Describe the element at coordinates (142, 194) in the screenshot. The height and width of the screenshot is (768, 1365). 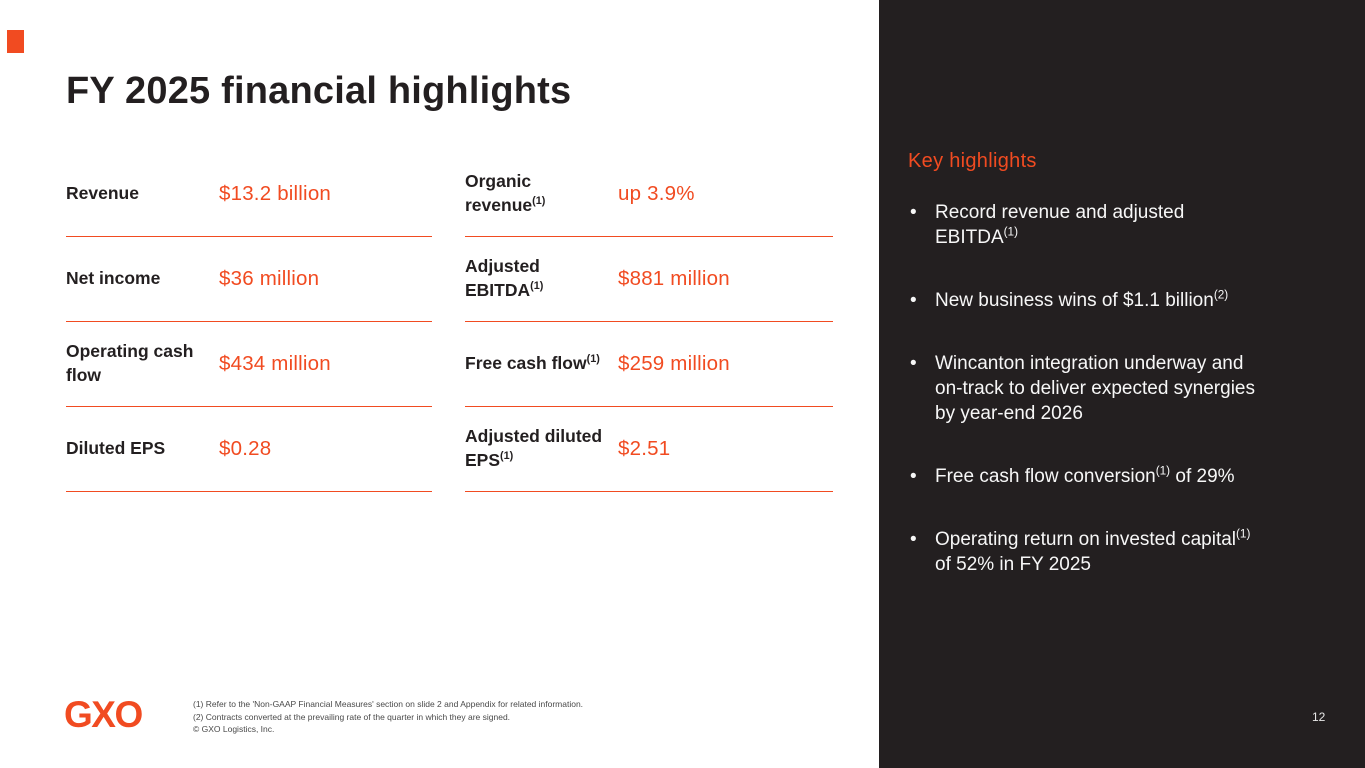
I see `metric-label: Revenue` at that location.